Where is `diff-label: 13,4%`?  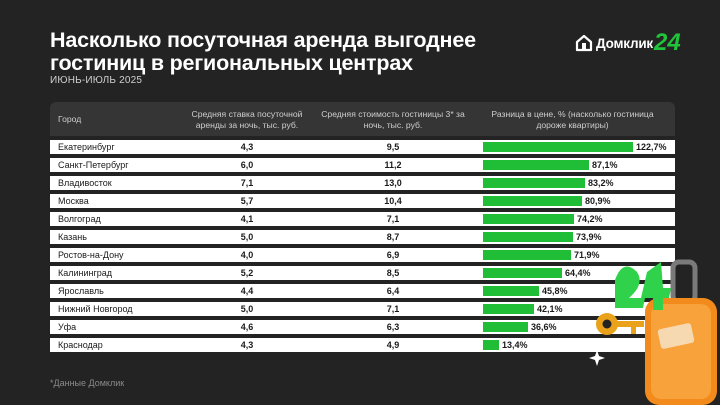
diff-label: 13,4% is located at coordinates (515, 345).